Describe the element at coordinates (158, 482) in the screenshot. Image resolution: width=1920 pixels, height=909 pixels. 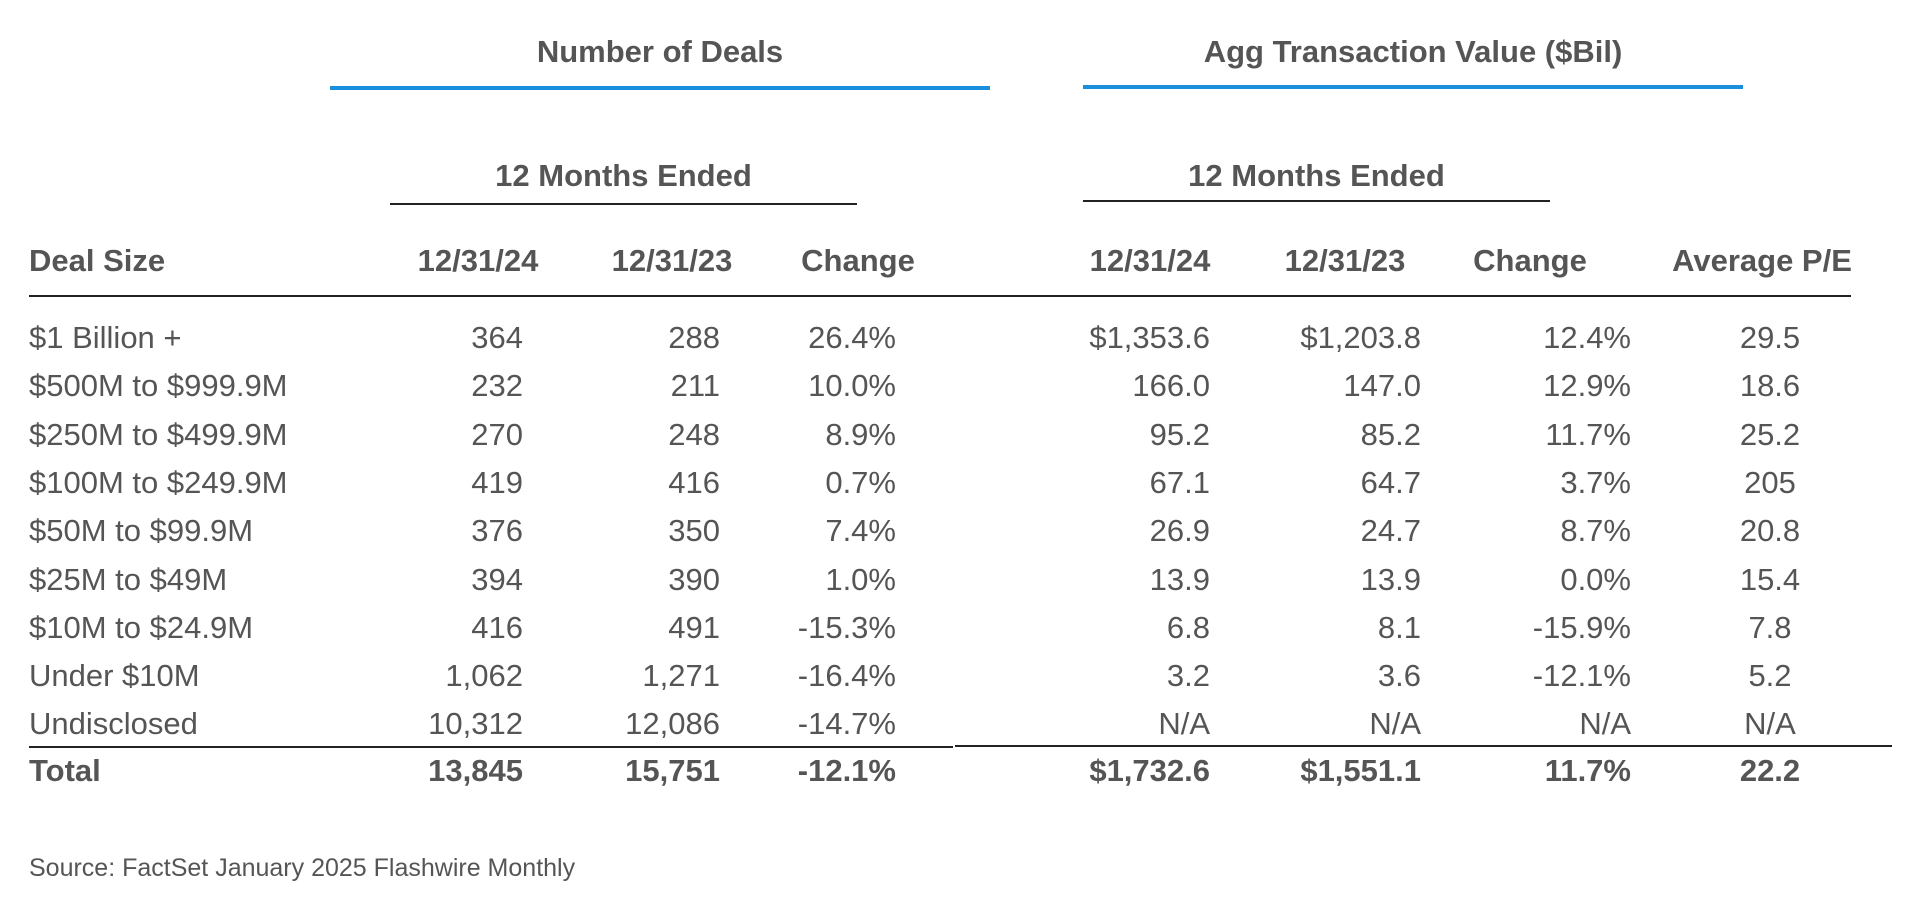
I see `deal-size-cell: $100M to $249.9M` at that location.